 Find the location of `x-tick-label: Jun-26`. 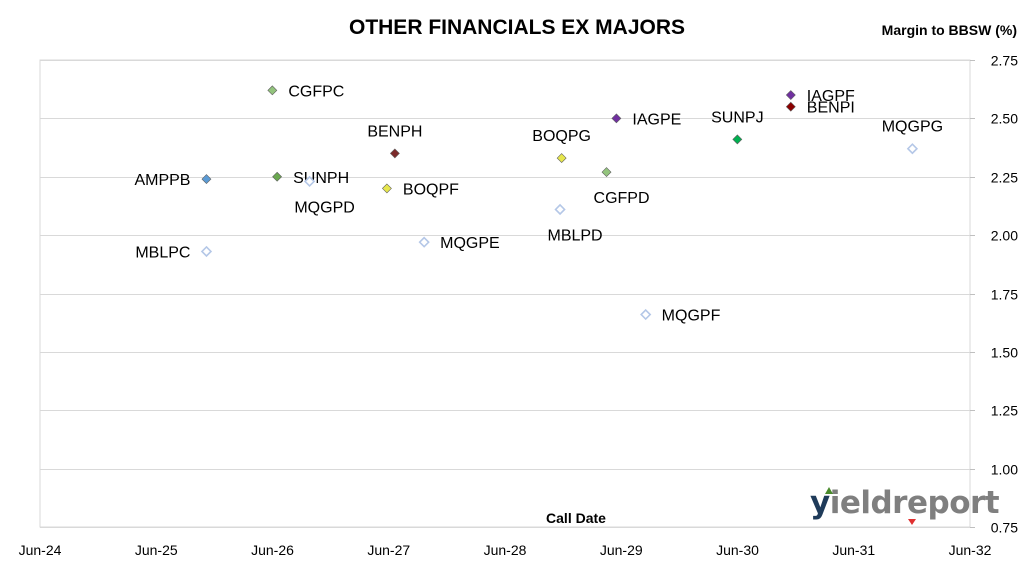

x-tick-label: Jun-26 is located at coordinates (272, 550).